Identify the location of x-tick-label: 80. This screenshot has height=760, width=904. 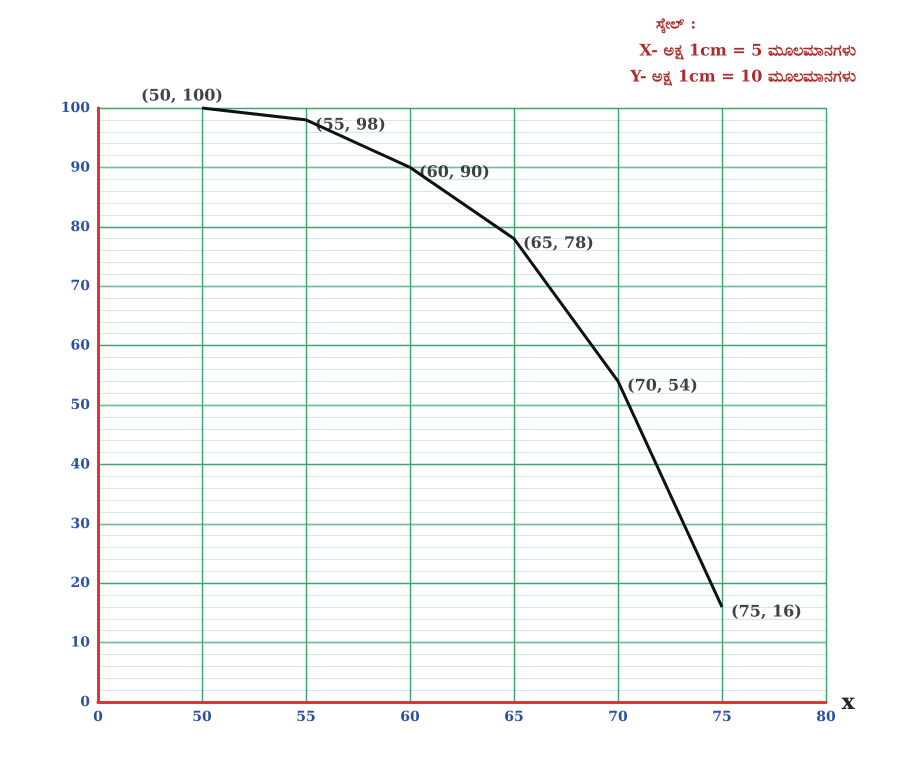
(826, 717).